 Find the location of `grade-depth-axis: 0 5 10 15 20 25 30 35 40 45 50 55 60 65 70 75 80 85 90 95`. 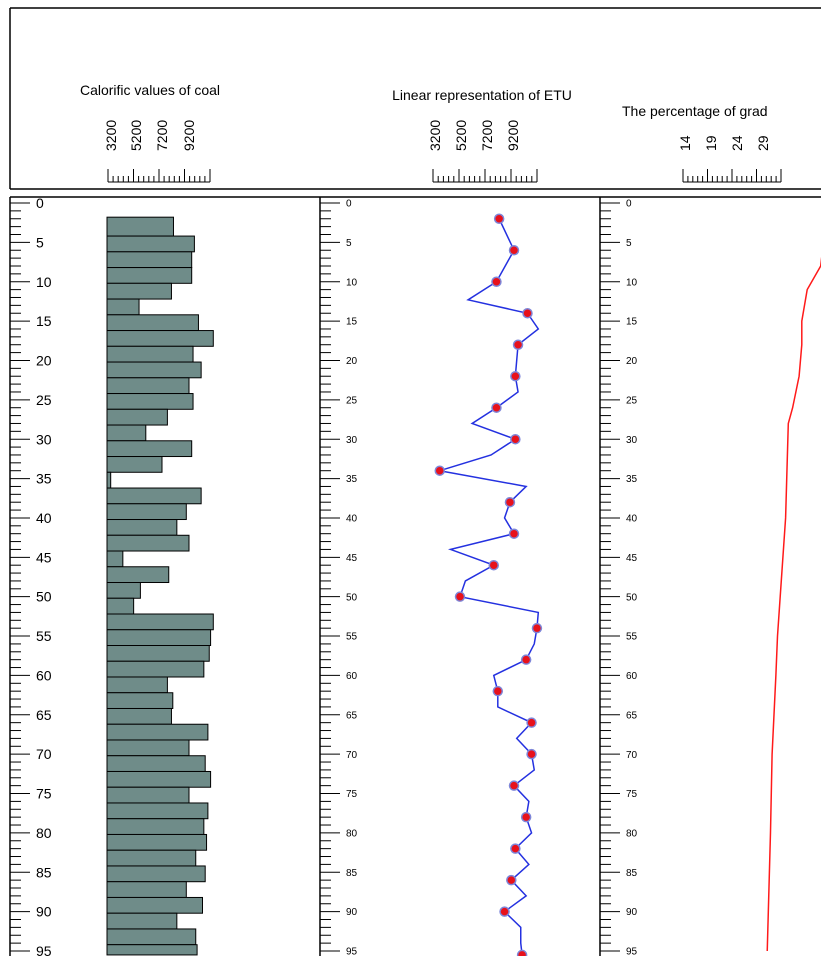

grade-depth-axis: 0 5 10 15 20 25 30 35 40 45 50 55 60 65 70 75 80 85 90 95 is located at coordinates (618, 576).